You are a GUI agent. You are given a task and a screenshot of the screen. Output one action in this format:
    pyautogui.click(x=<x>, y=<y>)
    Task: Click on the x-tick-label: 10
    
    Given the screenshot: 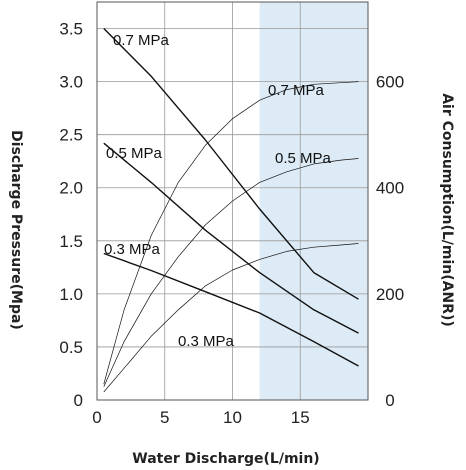 What is the action you would take?
    pyautogui.click(x=232, y=417)
    